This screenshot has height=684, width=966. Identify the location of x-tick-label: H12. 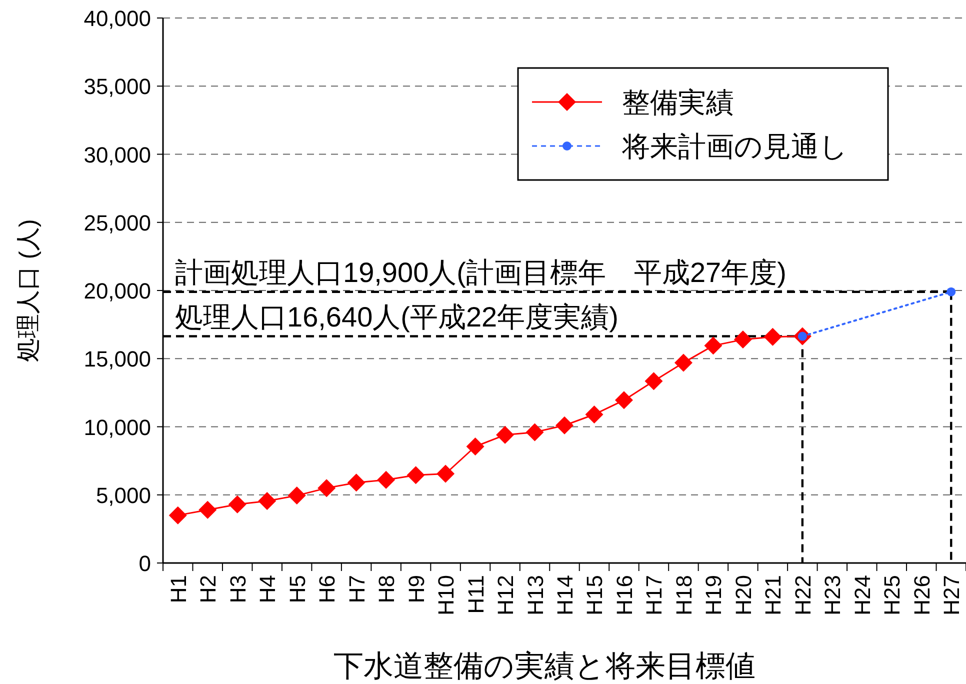
(505, 595).